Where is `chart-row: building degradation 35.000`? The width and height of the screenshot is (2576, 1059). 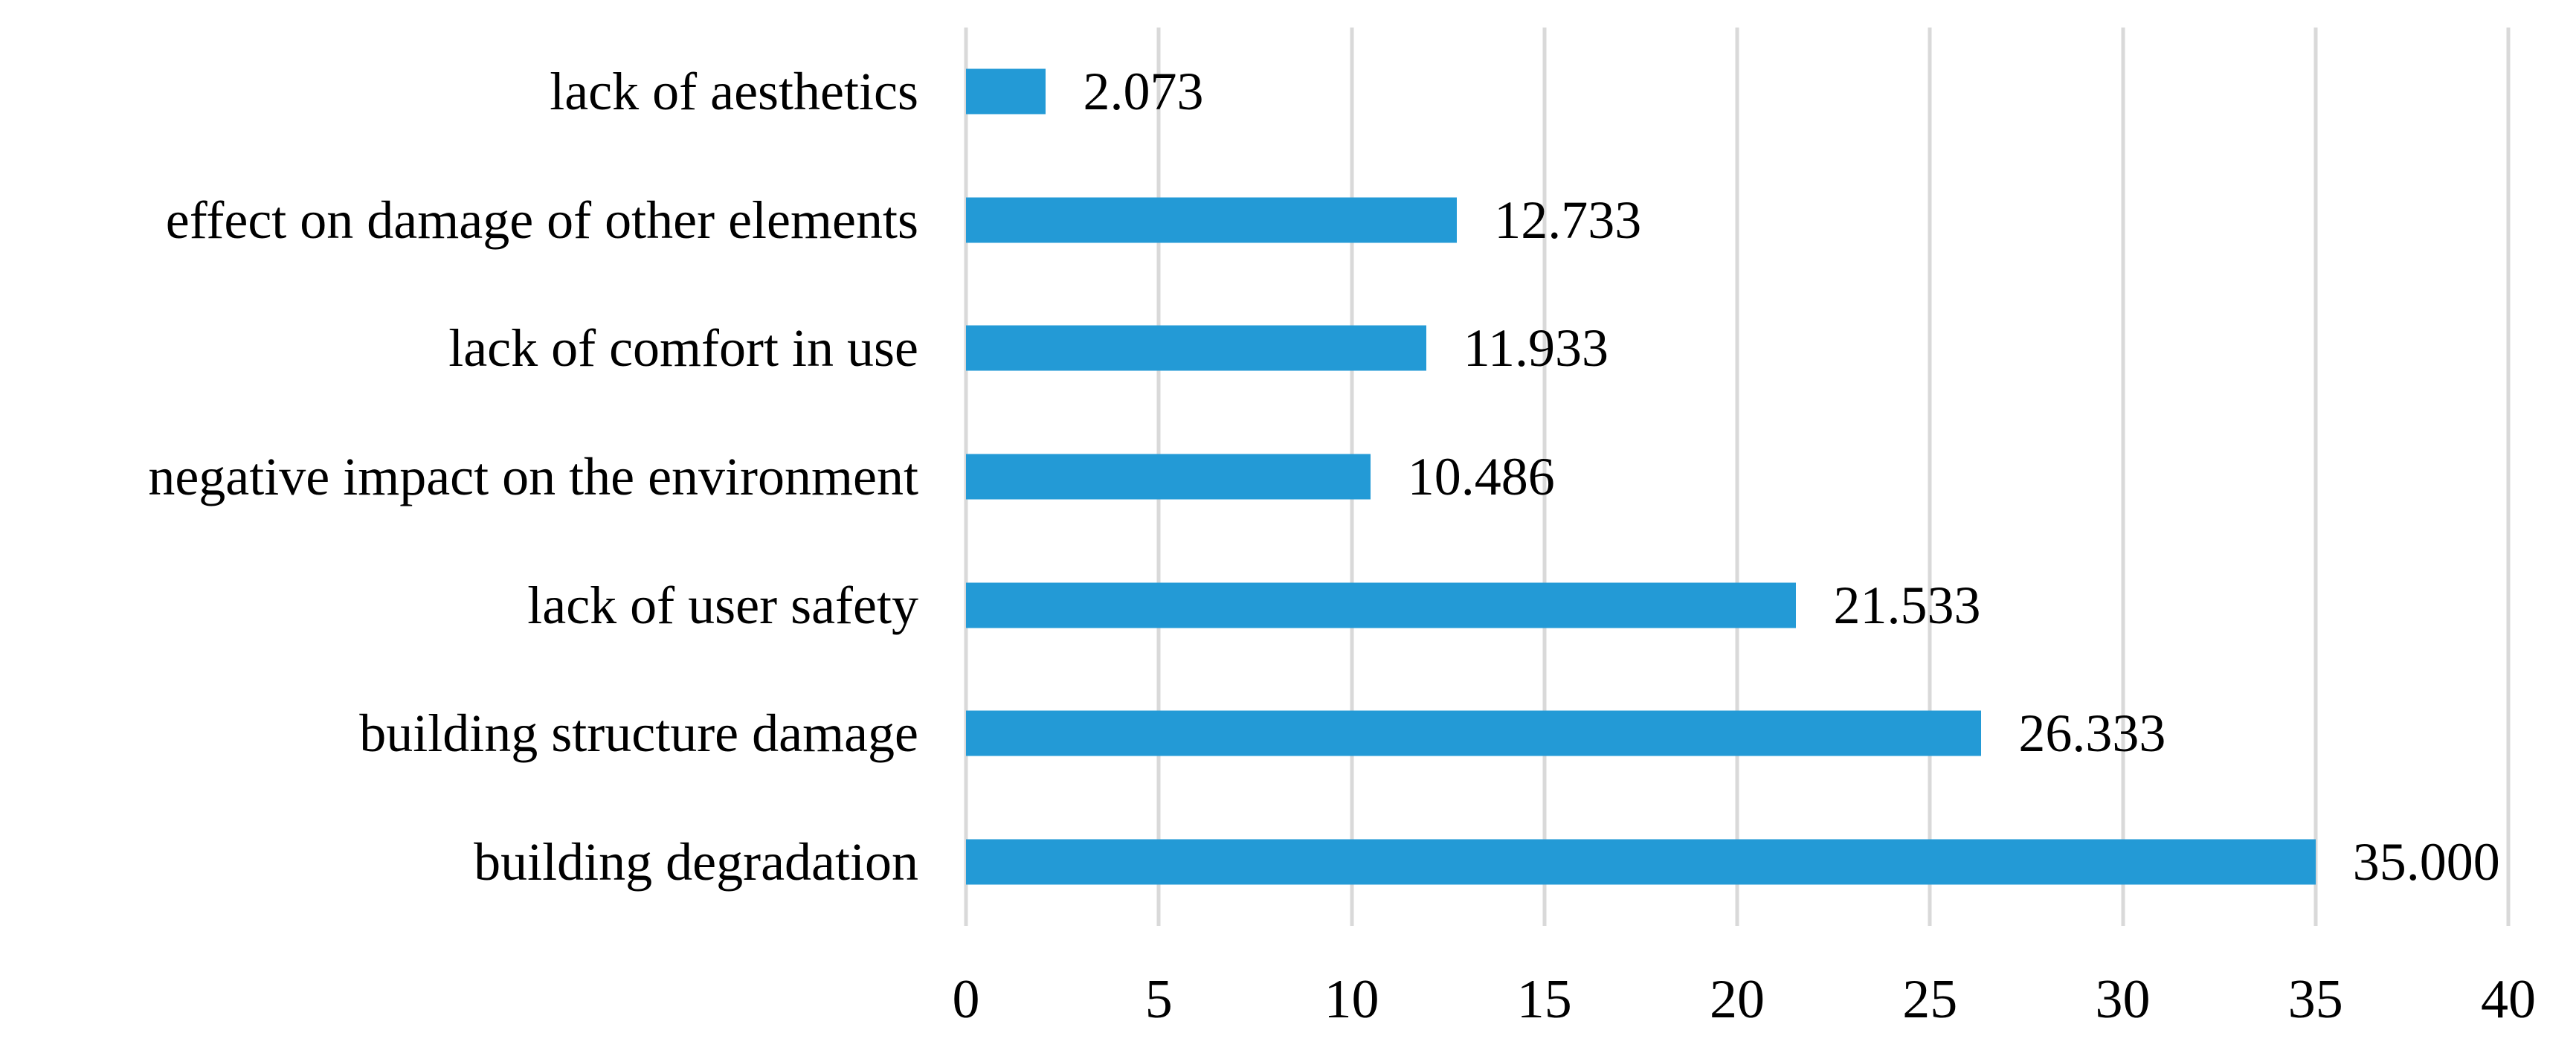
chart-row: building degradation 35.000 is located at coordinates (1491, 861).